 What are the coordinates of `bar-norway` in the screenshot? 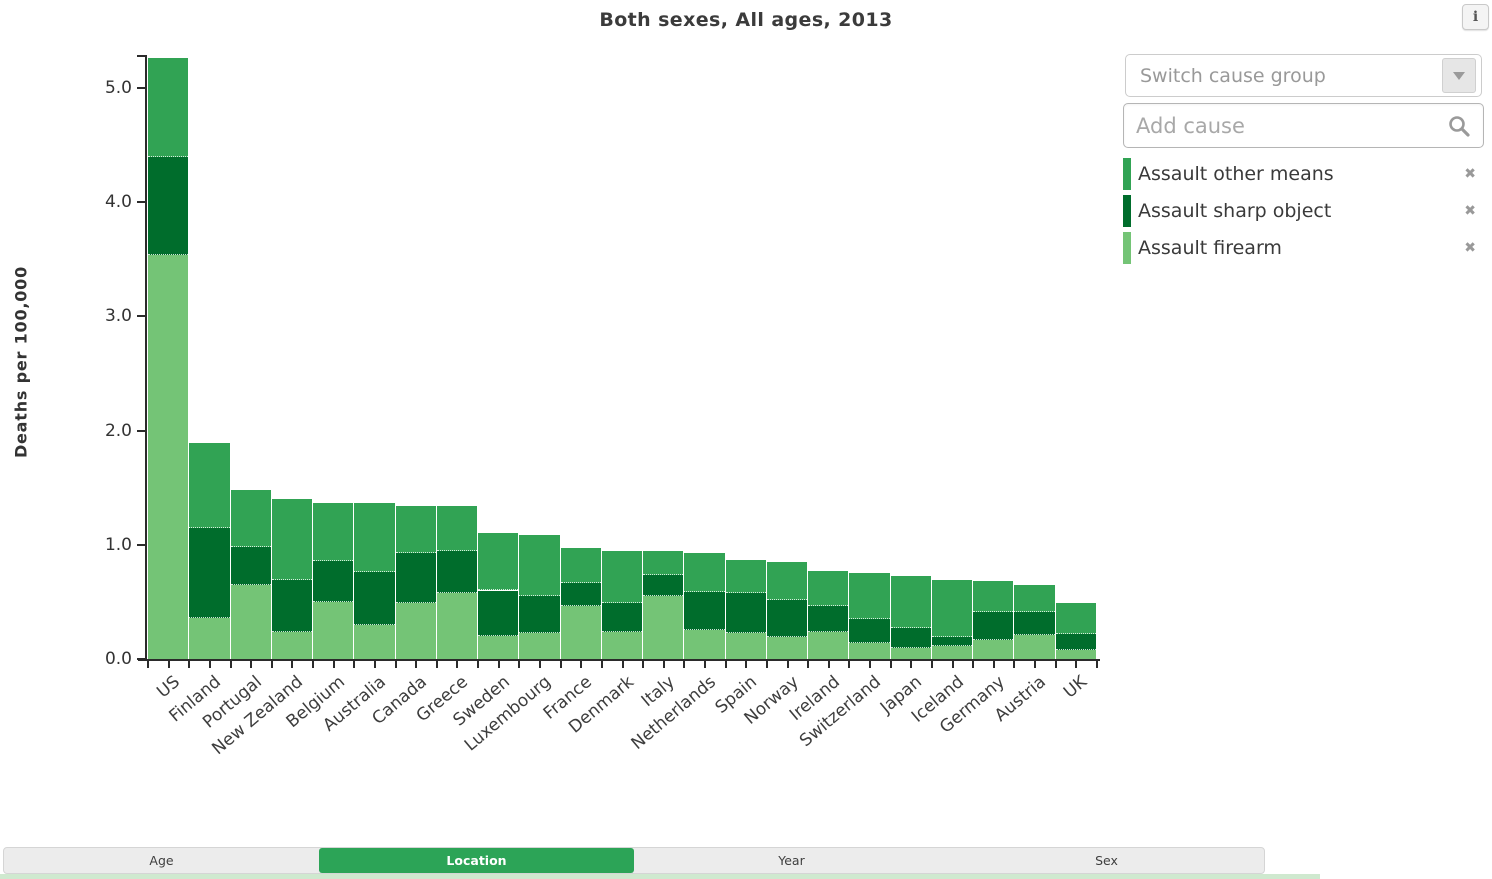 It's located at (787, 357).